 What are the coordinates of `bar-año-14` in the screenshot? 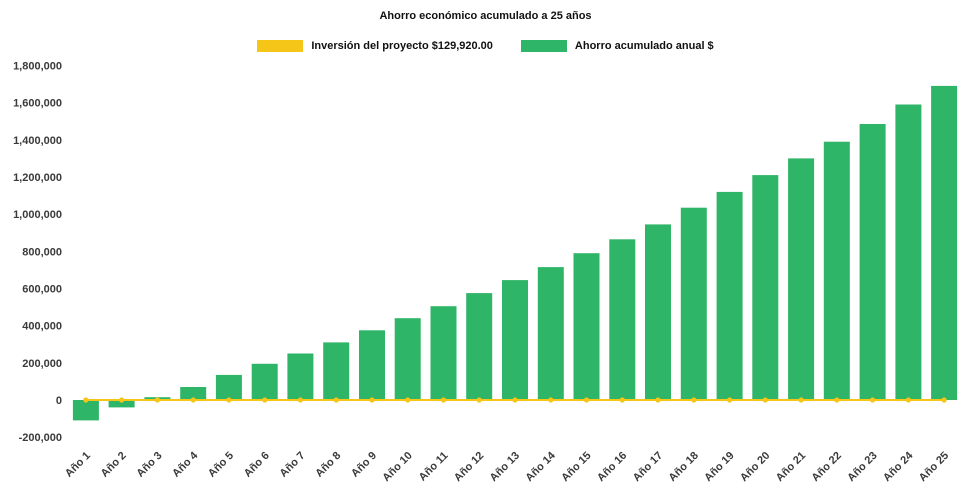 It's located at (550, 333).